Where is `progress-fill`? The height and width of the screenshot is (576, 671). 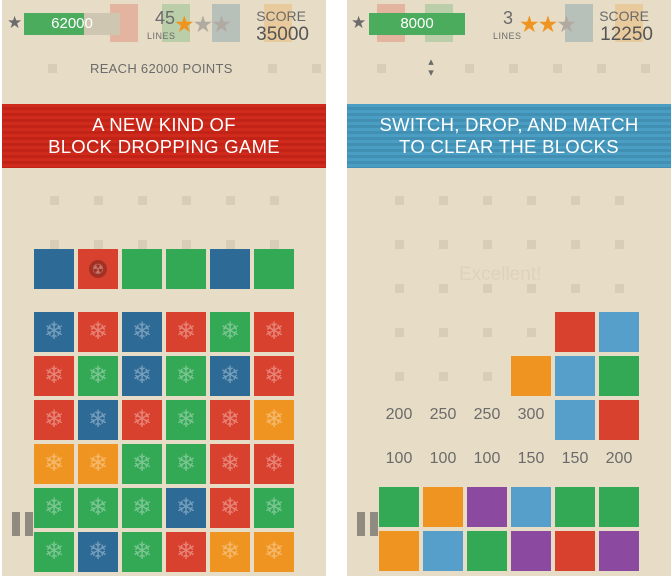 progress-fill is located at coordinates (54, 24).